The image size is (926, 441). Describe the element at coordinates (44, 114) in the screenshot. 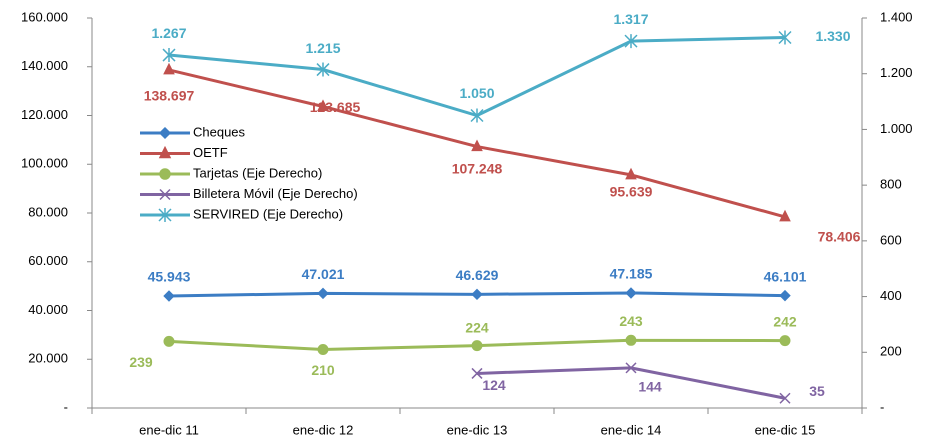

I see `y-tick-label: 120.000` at that location.